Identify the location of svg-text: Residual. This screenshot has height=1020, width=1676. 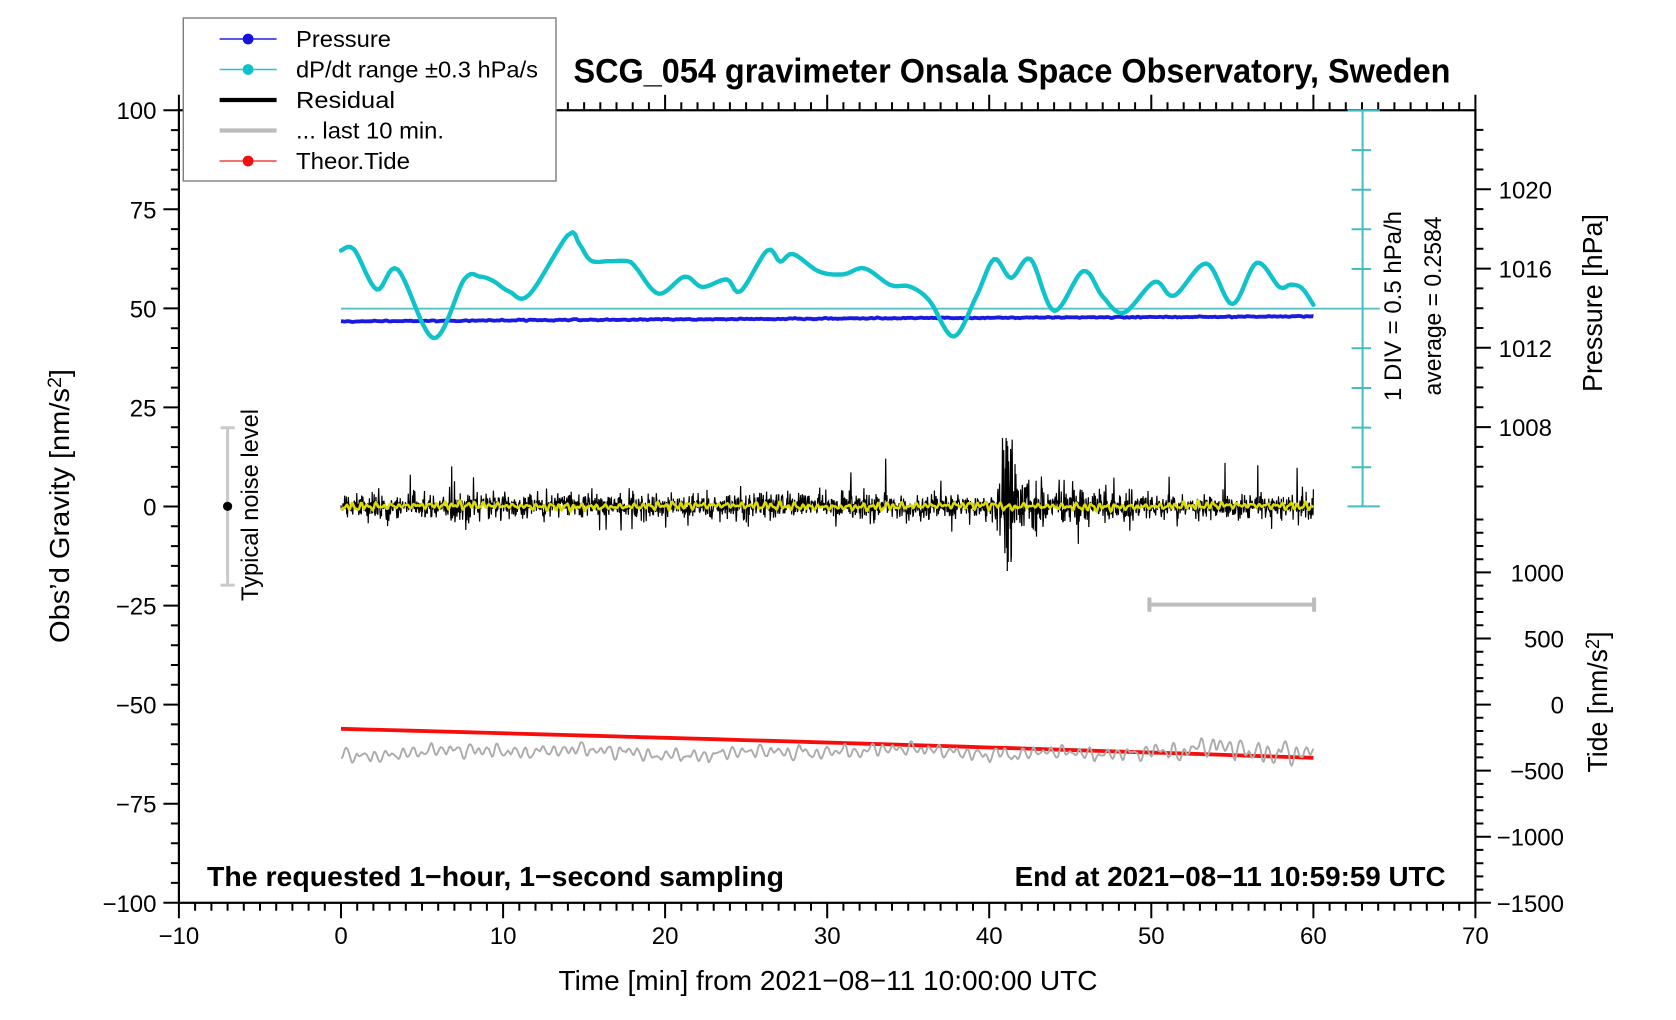
(345, 100).